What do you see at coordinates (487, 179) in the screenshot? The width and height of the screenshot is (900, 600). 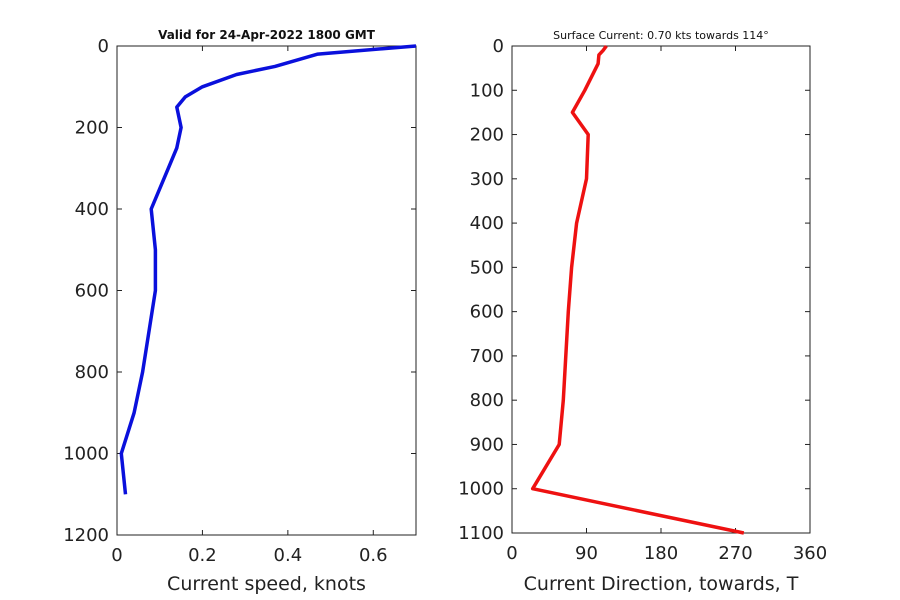 I see `direction-y-tick-label: 300` at bounding box center [487, 179].